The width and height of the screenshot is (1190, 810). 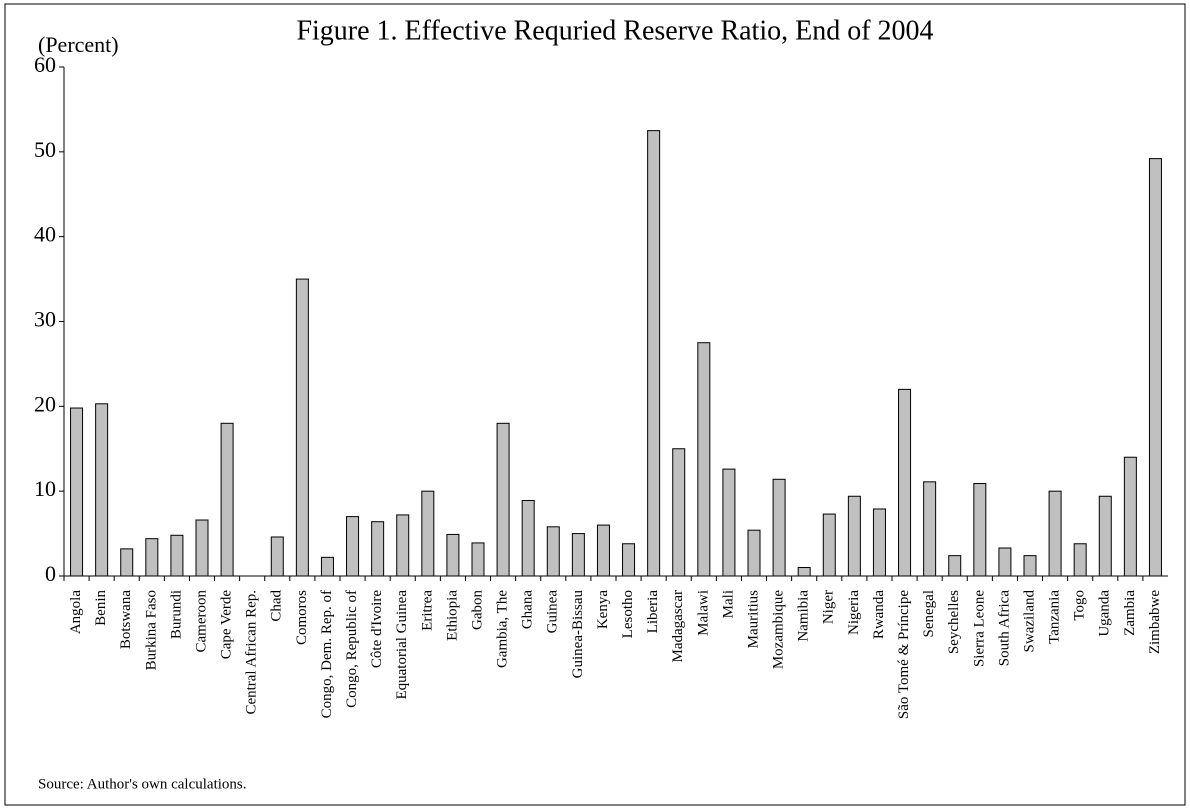 What do you see at coordinates (553, 612) in the screenshot?
I see `x-tick-label: Guinea` at bounding box center [553, 612].